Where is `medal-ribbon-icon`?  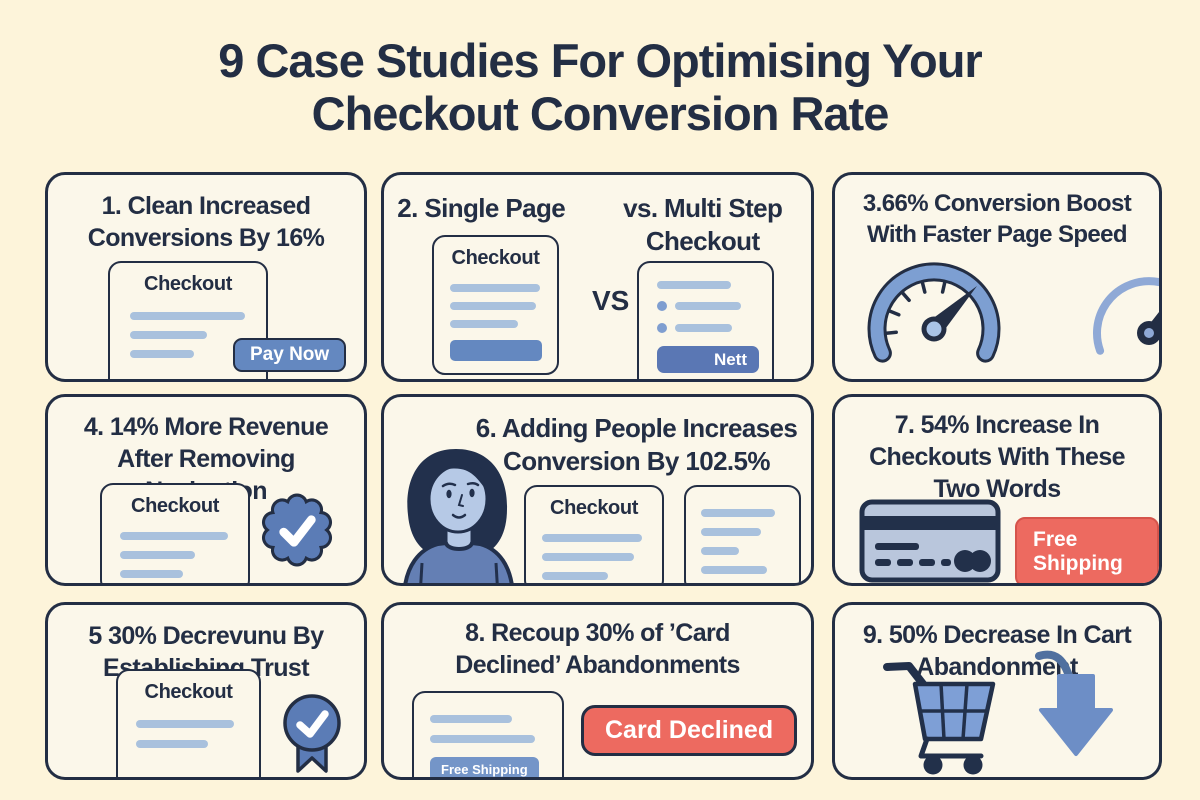
medal-ribbon-icon is located at coordinates (312, 733).